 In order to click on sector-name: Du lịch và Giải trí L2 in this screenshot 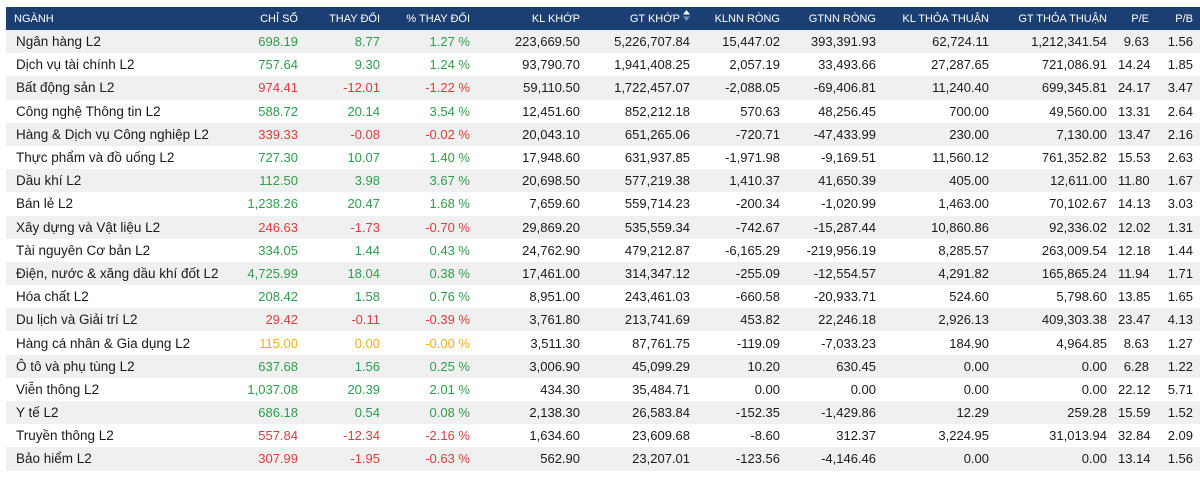, I will do `click(77, 320)`.